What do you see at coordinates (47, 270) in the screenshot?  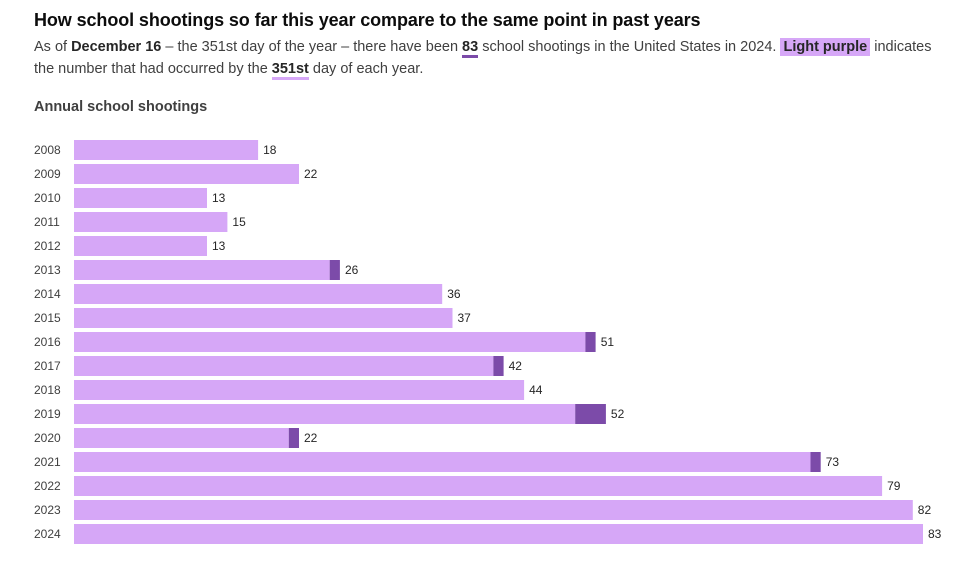 I see `year-label: 2013` at bounding box center [47, 270].